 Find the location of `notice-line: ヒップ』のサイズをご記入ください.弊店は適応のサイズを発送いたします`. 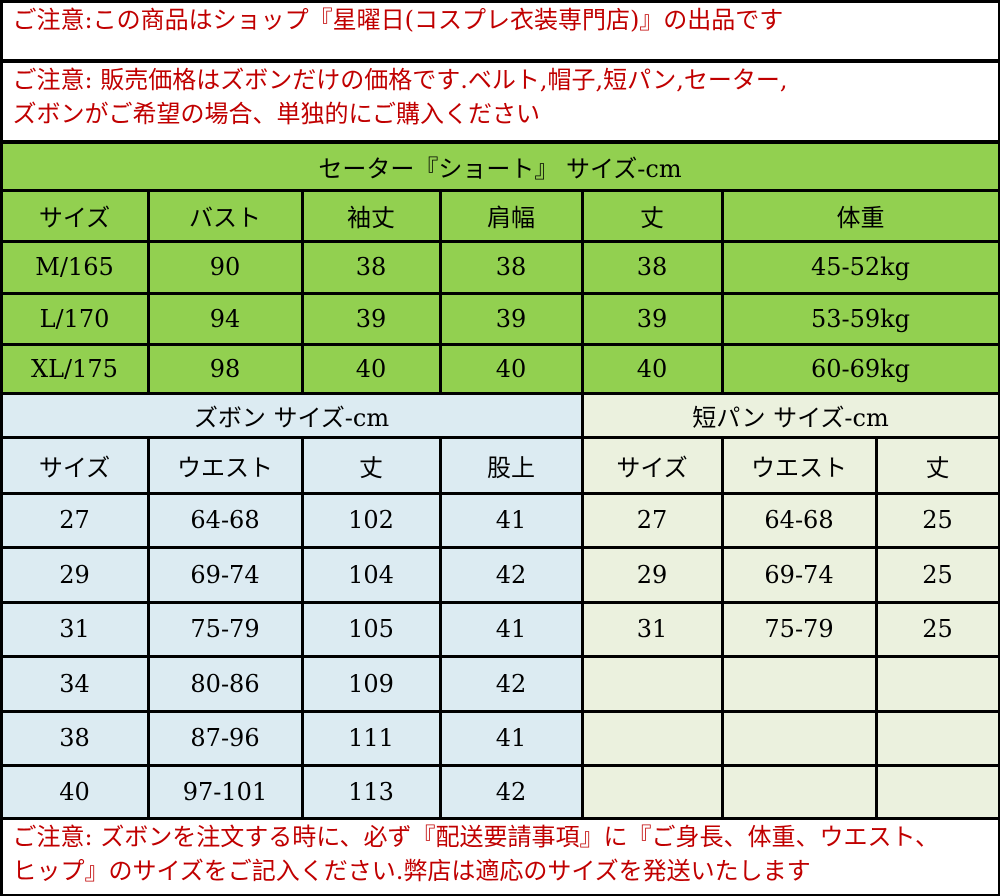

notice-line: ヒップ』のサイズをご記入ください.弊店は適応のサイズを発送いたします is located at coordinates (411, 870).